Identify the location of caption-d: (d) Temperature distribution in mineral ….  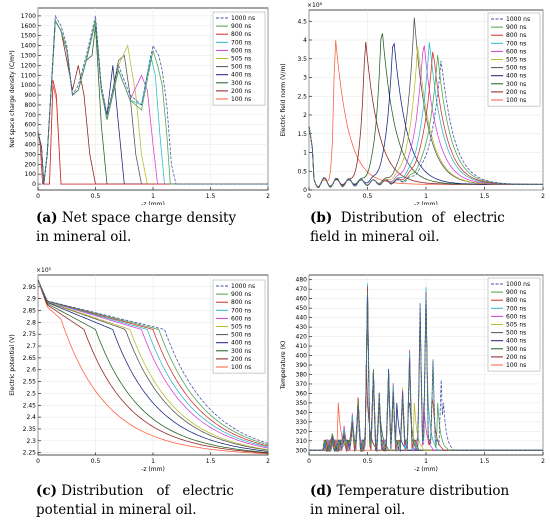
(409, 501).